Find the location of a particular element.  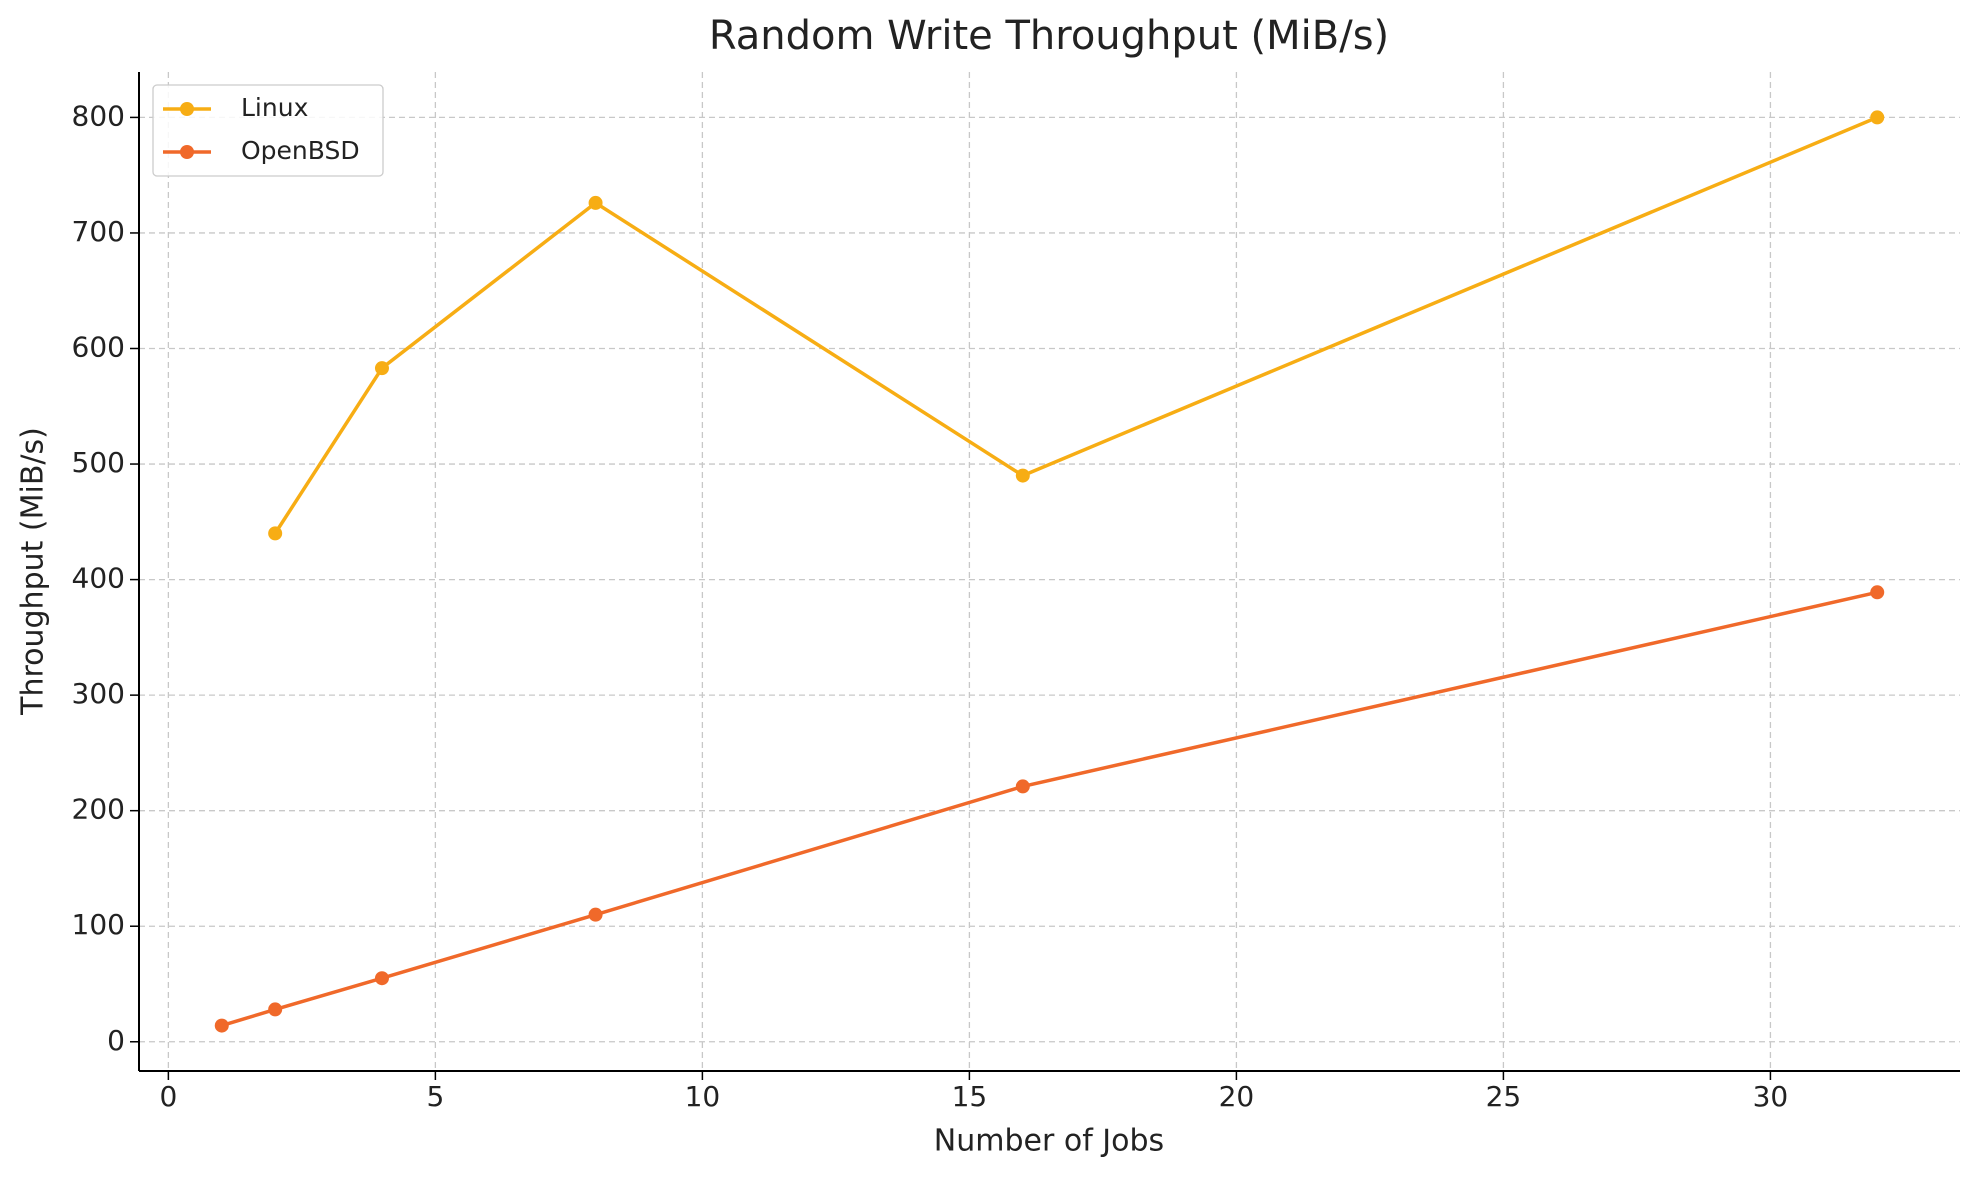

x-tick-label: 20 is located at coordinates (1237, 1096).